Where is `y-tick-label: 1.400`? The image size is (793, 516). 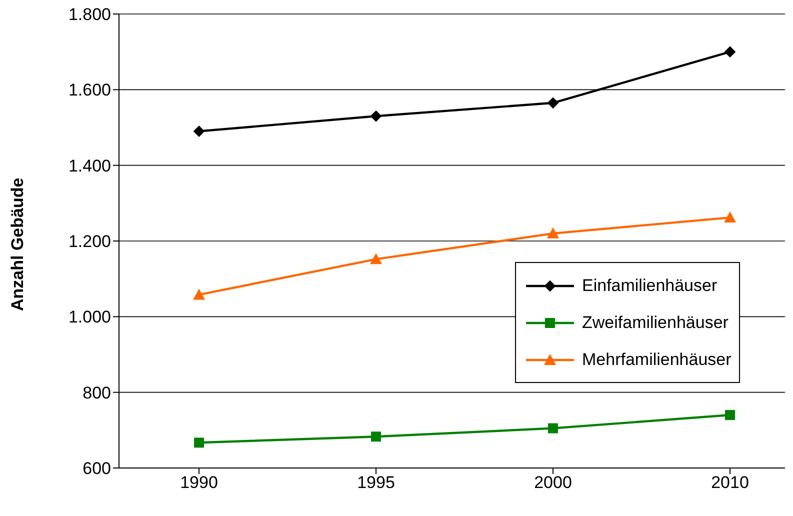
y-tick-label: 1.400 is located at coordinates (89, 166).